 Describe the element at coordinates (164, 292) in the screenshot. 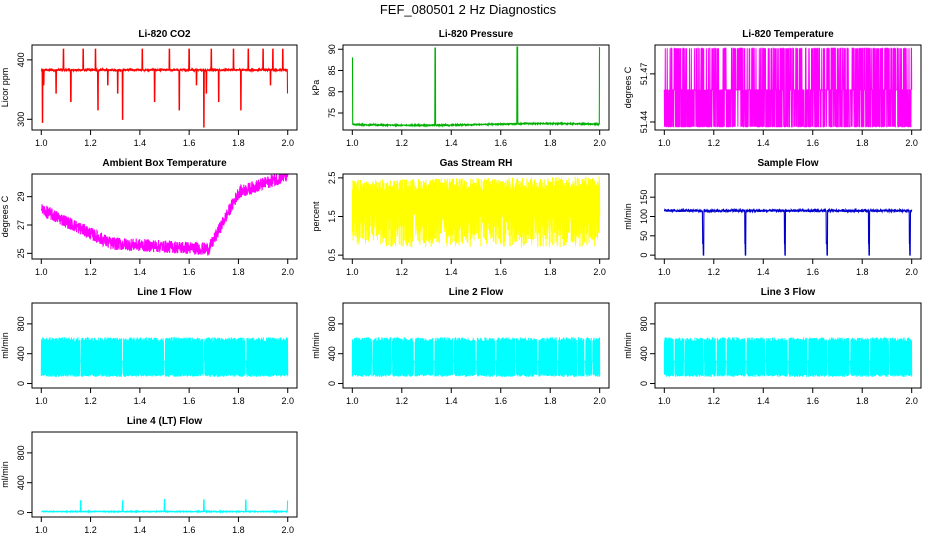

I see `chart-title: Line 1 Flow` at that location.